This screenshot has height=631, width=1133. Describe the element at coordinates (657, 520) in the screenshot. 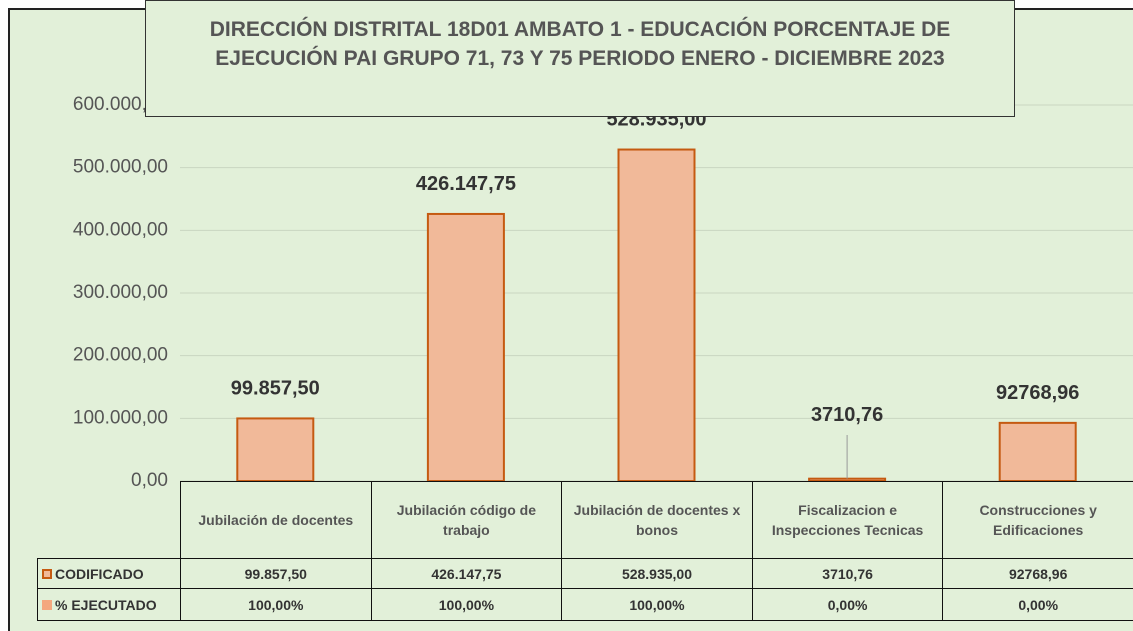

I see `category-label: Jubilación de docentes x bonos` at that location.